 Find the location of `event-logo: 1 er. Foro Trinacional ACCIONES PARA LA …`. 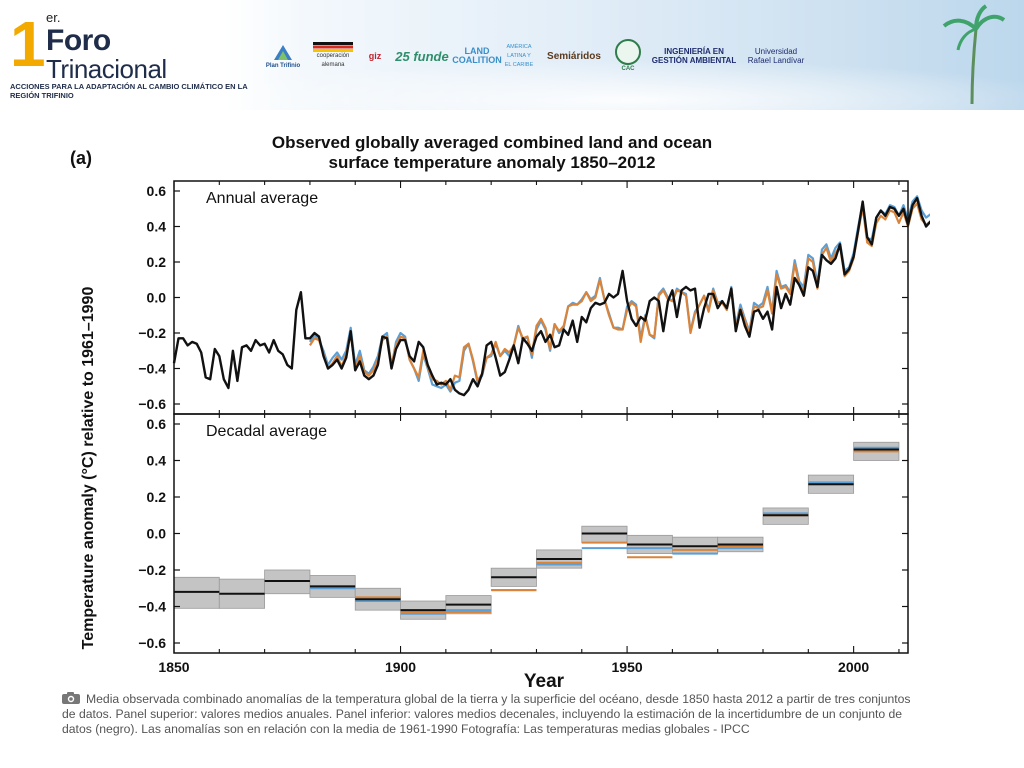

event-logo: 1 er. Foro Trinacional ACCIONES PARA LA … is located at coordinates (127, 54).